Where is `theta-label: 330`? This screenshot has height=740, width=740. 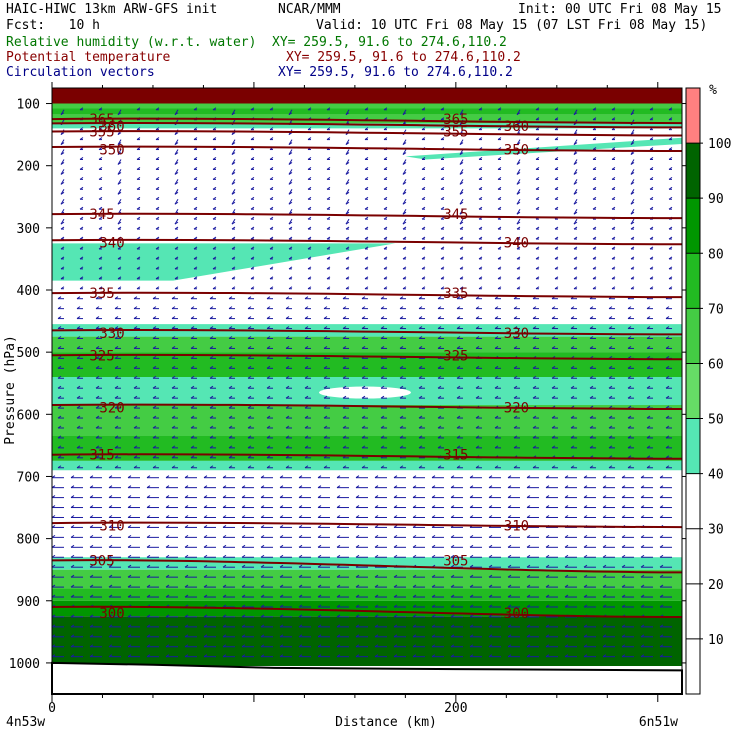
theta-label: 330 is located at coordinates (516, 334).